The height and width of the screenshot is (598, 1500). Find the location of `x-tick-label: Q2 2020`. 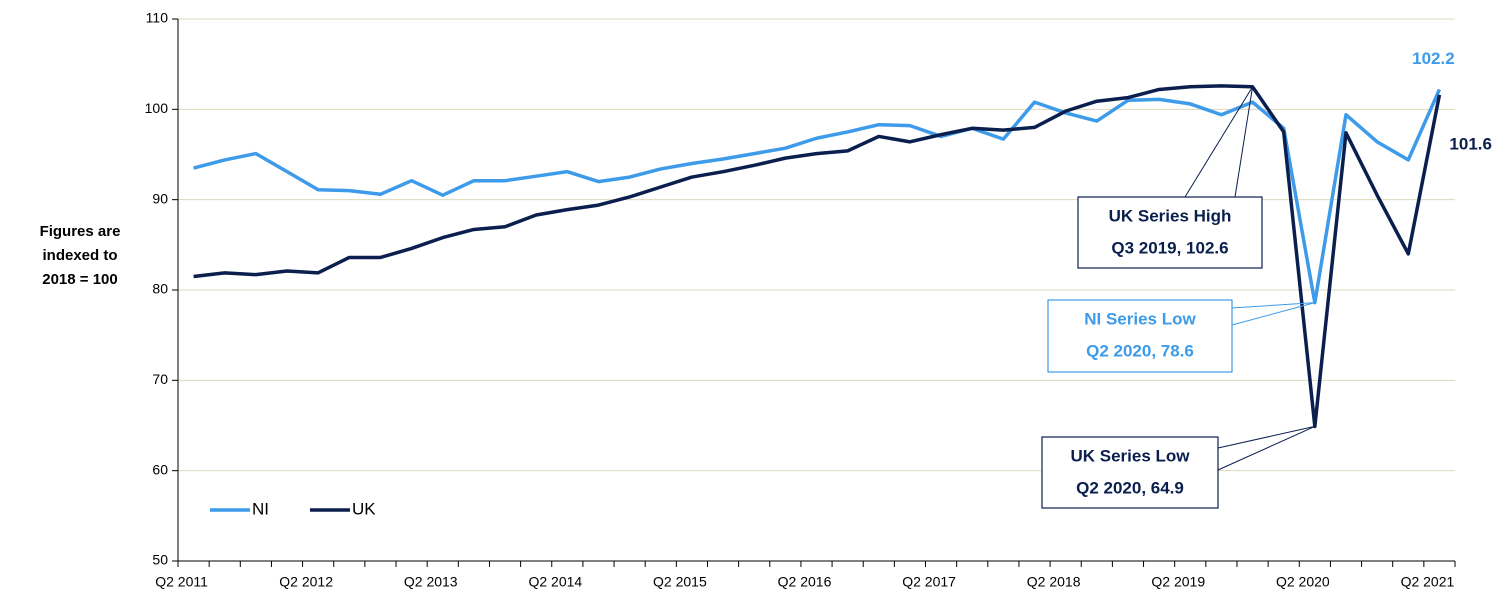

x-tick-label: Q2 2020 is located at coordinates (1303, 582).